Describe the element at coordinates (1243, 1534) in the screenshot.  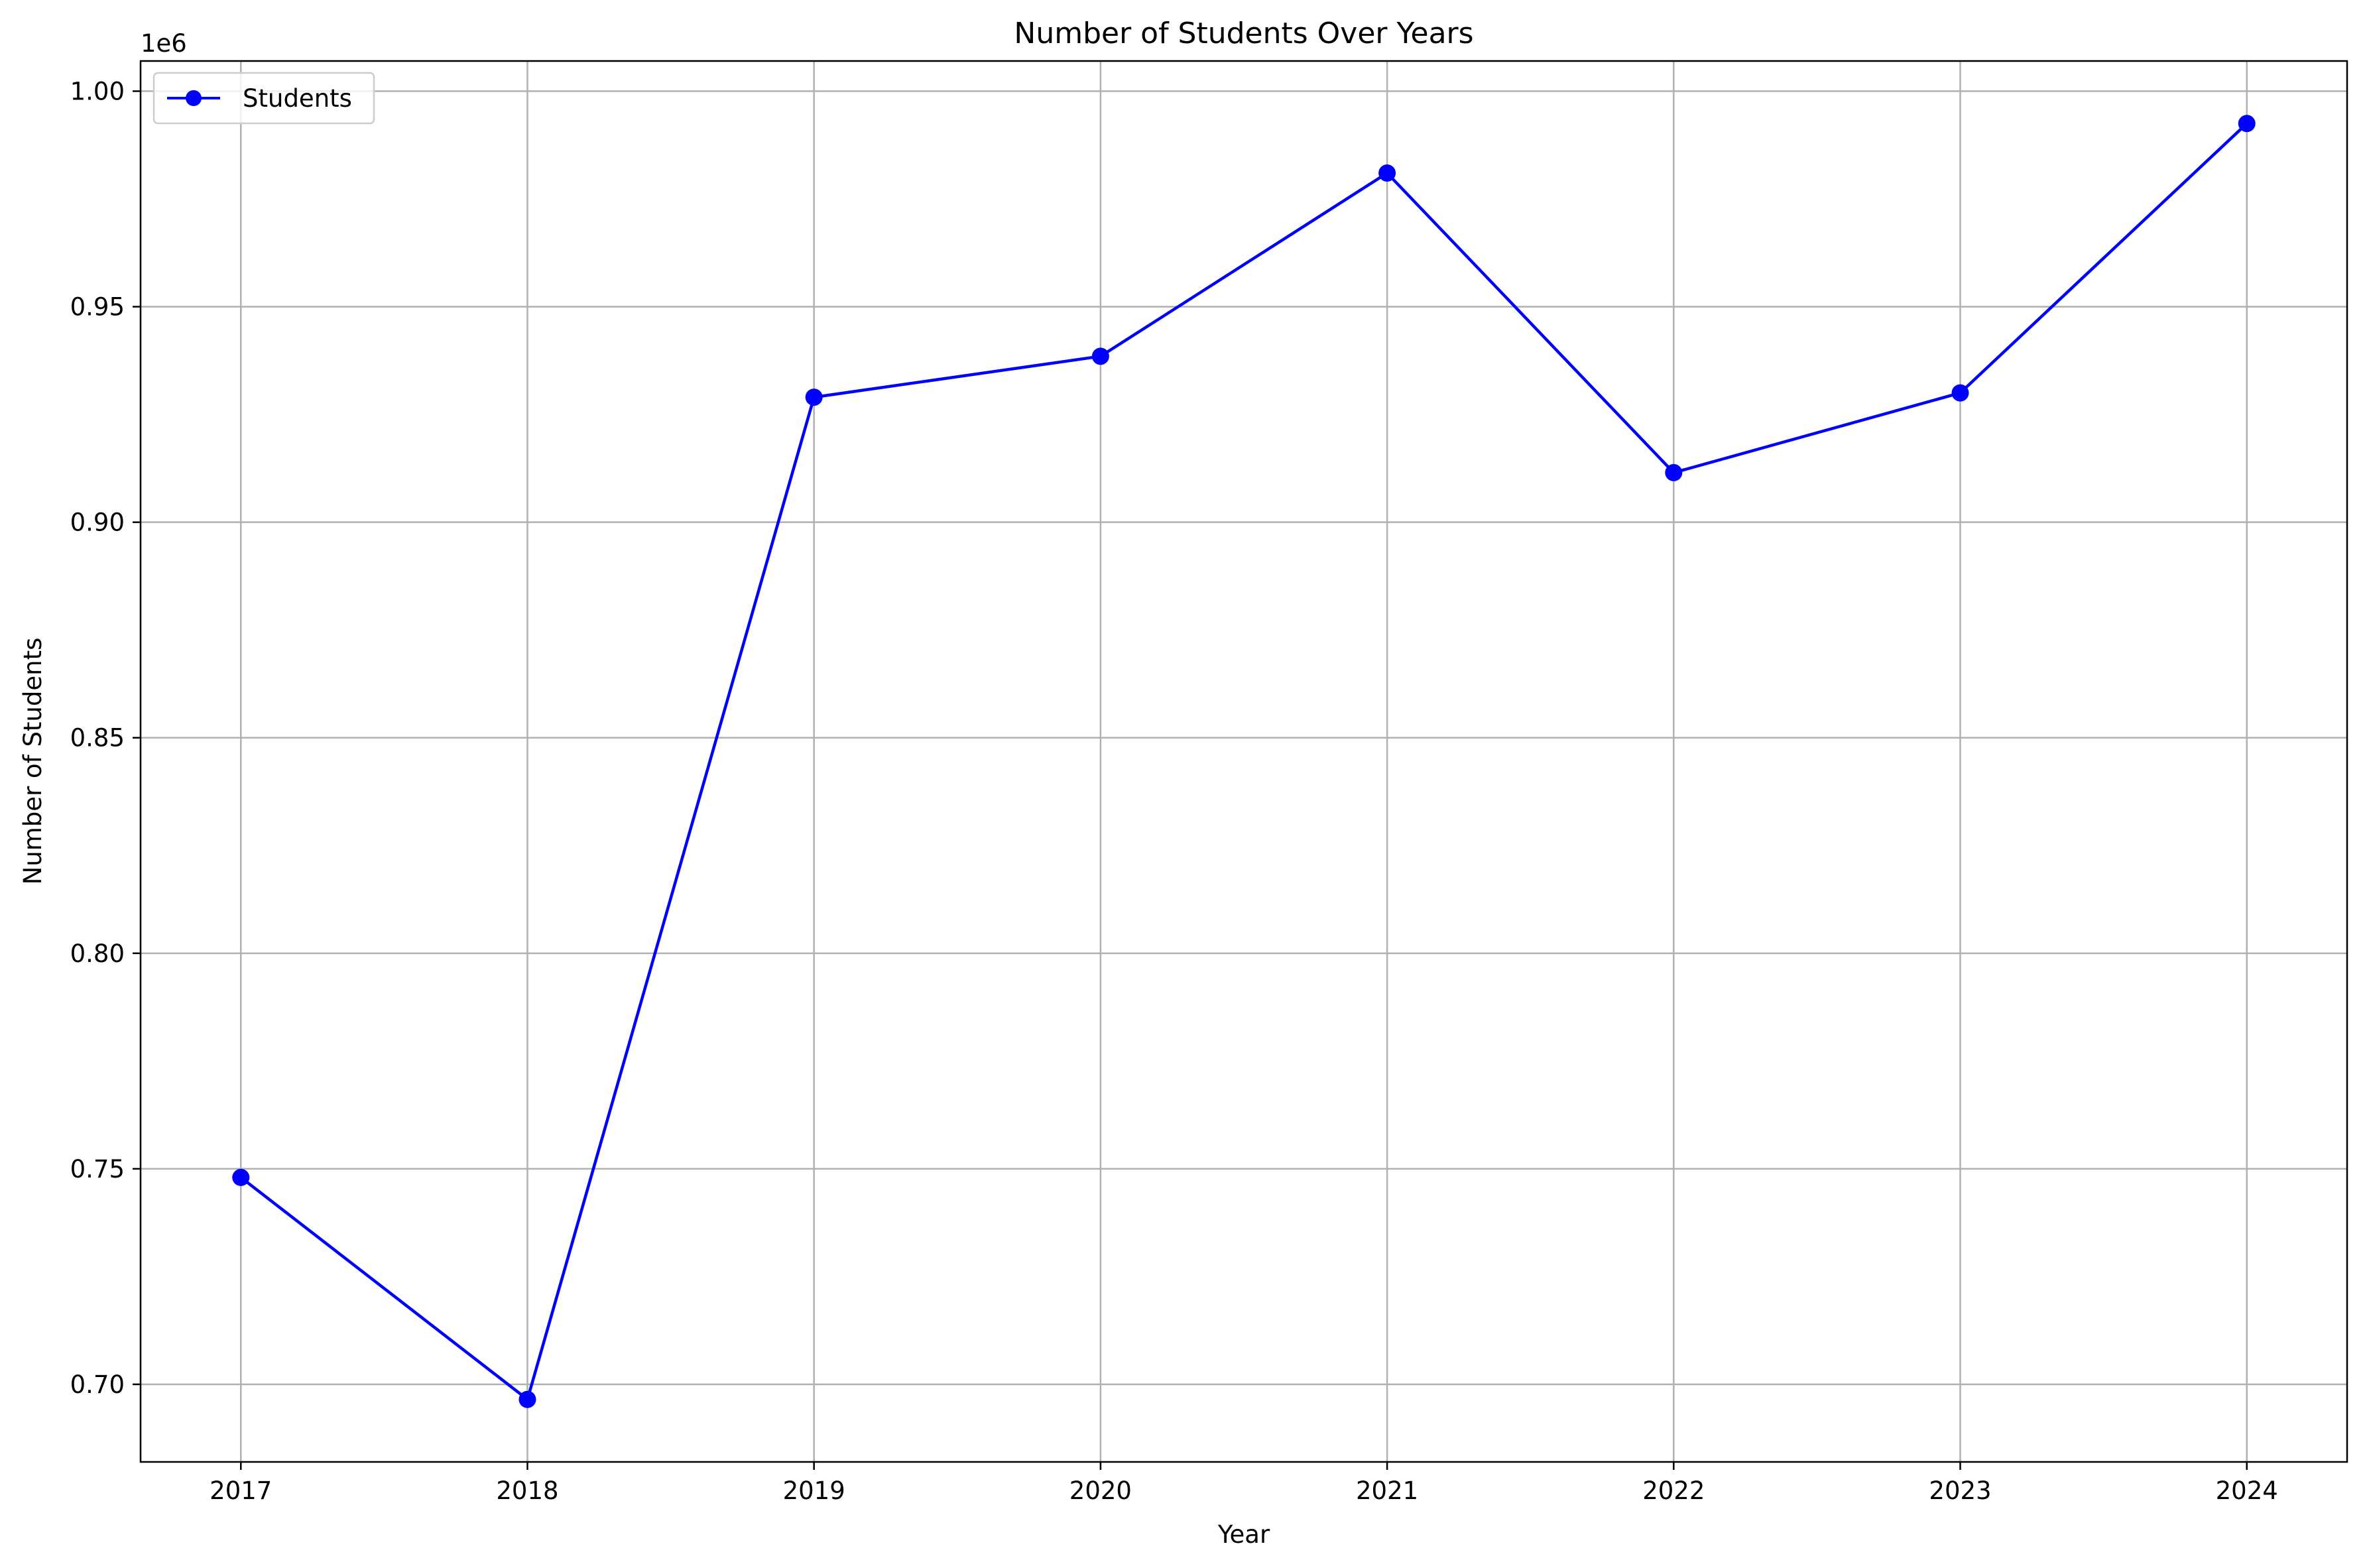
I see `x-axis-label: Year` at that location.